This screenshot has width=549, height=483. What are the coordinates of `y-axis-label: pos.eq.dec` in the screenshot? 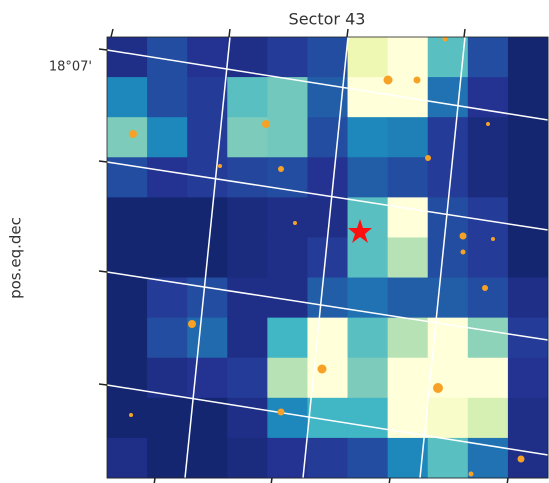 It's located at (16, 258).